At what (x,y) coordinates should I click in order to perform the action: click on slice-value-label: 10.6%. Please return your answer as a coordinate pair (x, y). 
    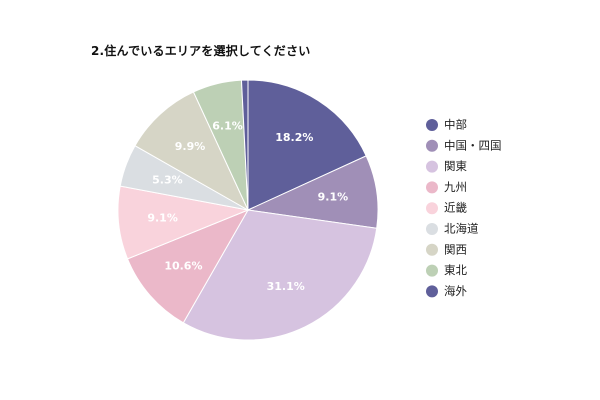
    Looking at the image, I should click on (183, 265).